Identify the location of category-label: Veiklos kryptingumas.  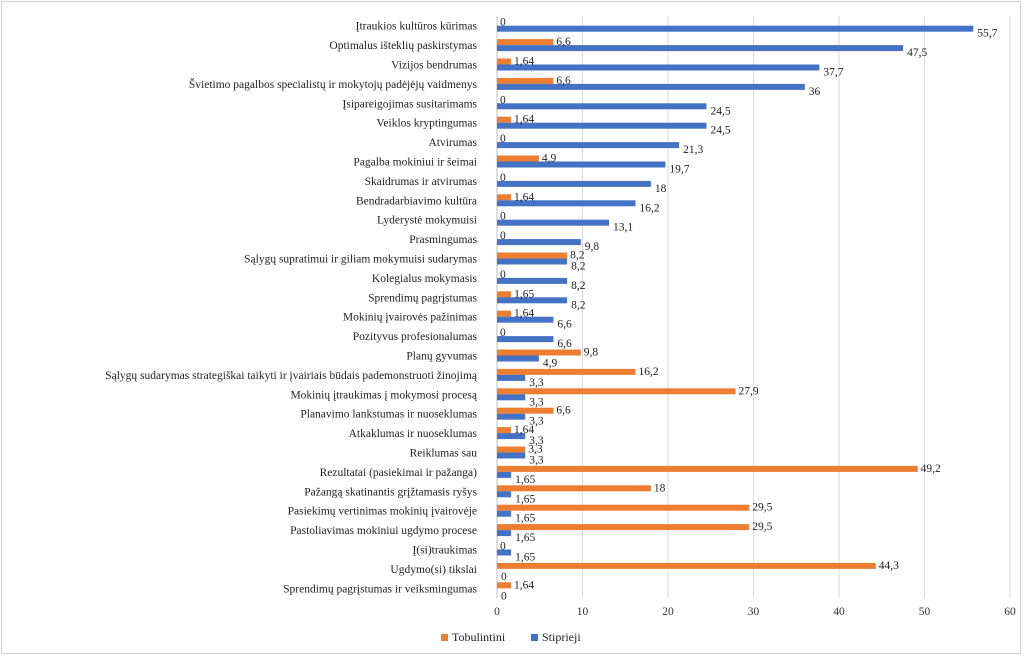
(426, 124).